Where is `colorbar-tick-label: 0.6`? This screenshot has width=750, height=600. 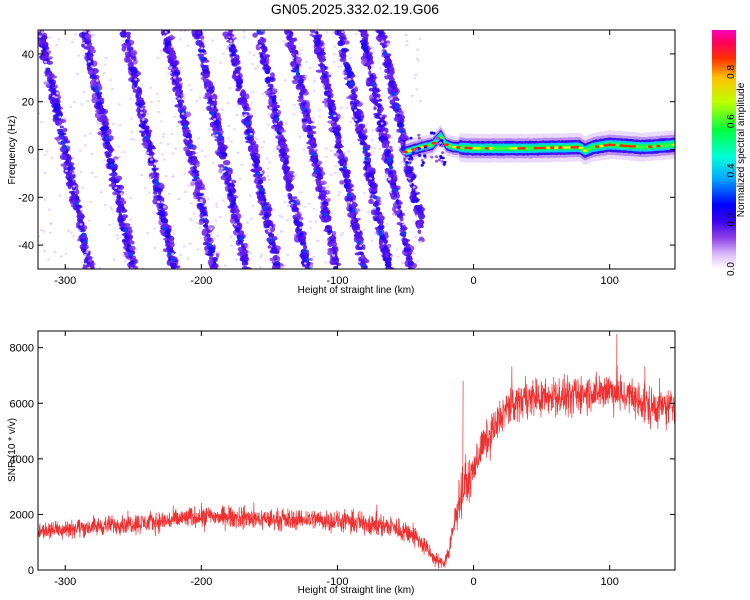 colorbar-tick-label: 0.6 is located at coordinates (731, 121).